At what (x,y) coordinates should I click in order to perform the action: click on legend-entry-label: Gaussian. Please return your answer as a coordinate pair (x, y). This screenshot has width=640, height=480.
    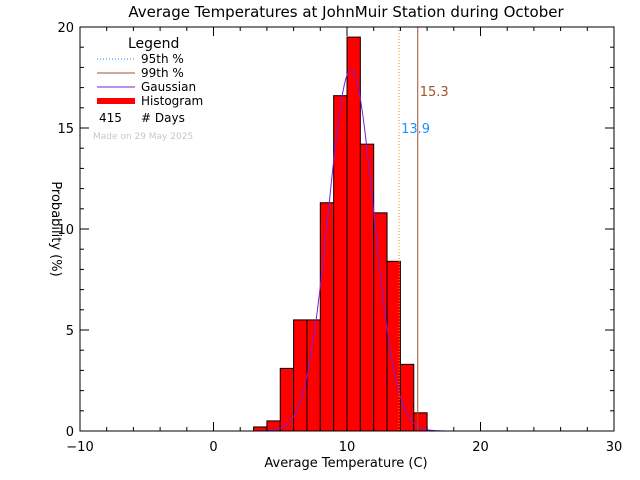
    Looking at the image, I should click on (168, 87).